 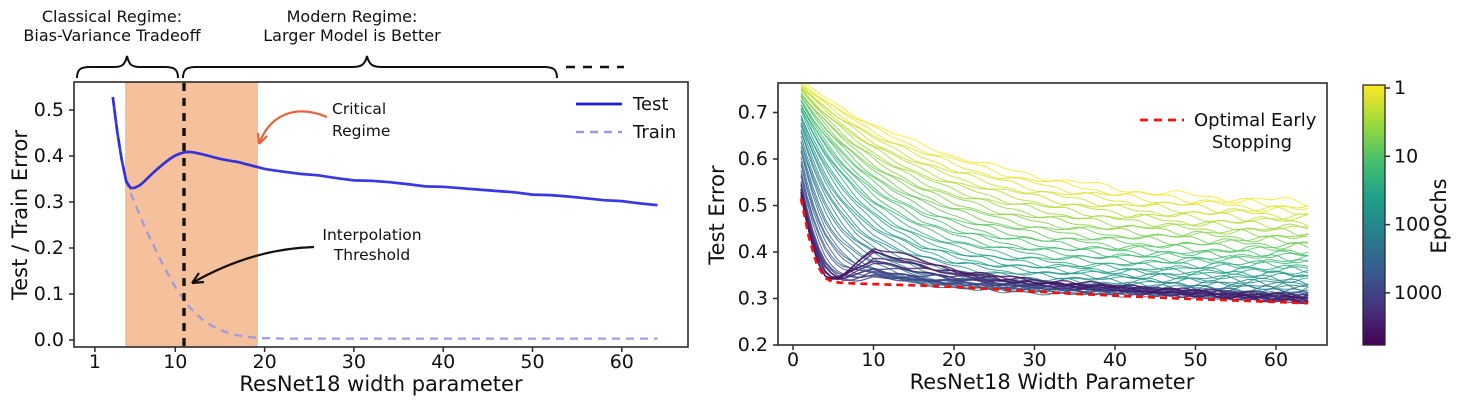 What do you see at coordinates (359, 109) in the screenshot?
I see `critical-regime-label-1: Critical` at bounding box center [359, 109].